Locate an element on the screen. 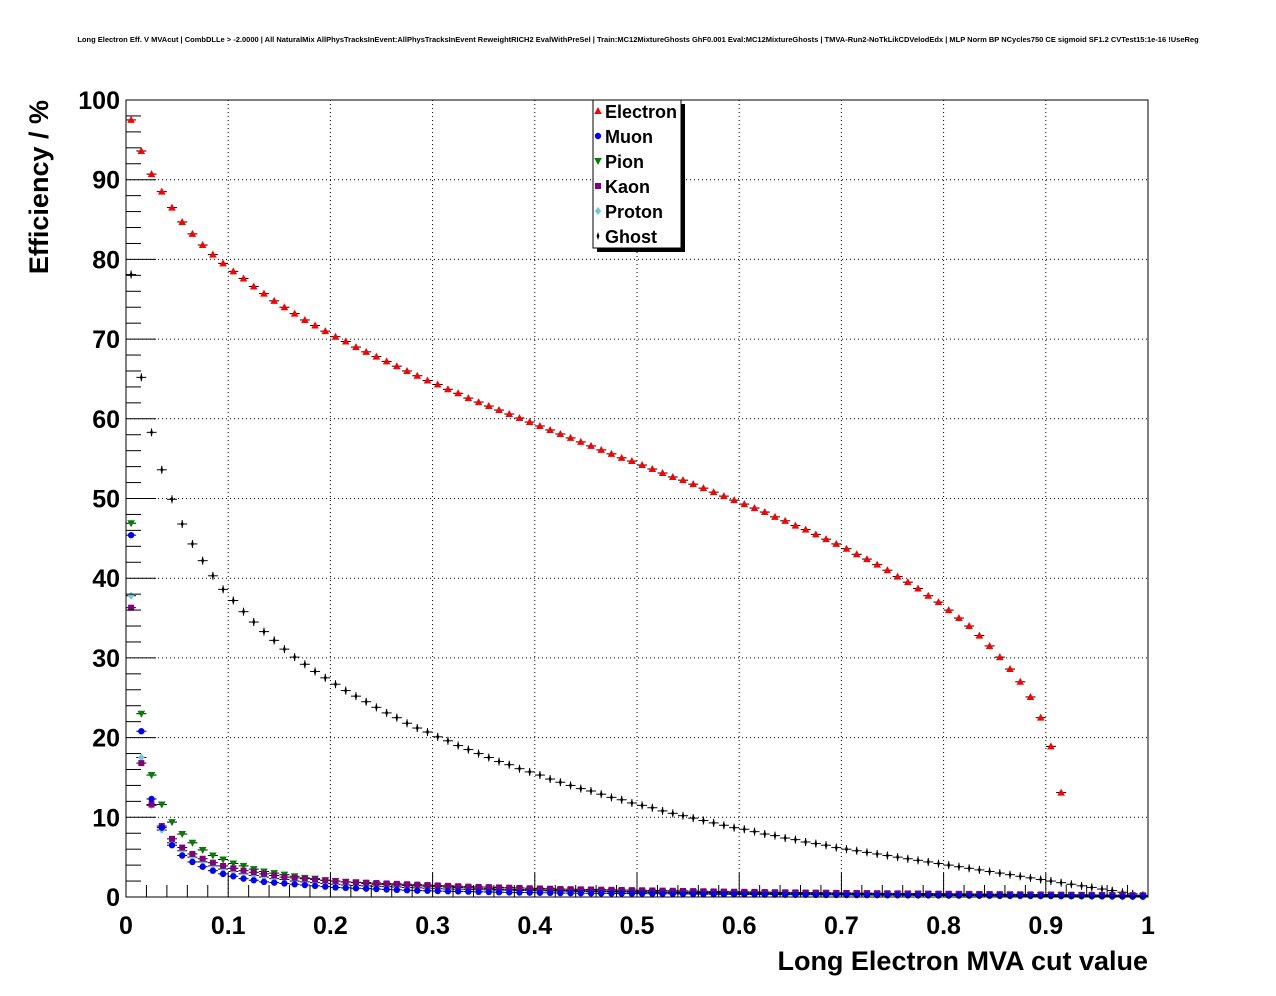 This screenshot has width=1276, height=996. y-tick-label: 20 is located at coordinates (106, 739).